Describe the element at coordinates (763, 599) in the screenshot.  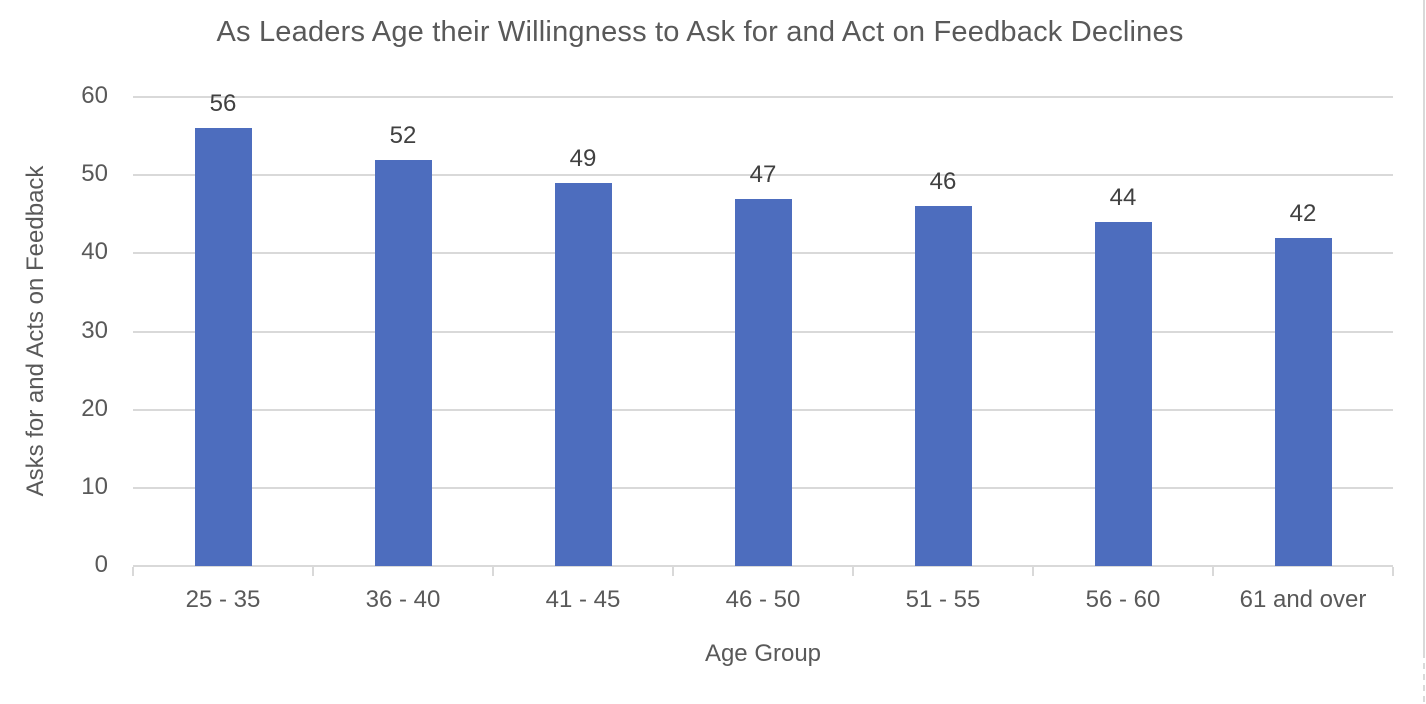
I see `x-tick-label: 46 - 50` at that location.